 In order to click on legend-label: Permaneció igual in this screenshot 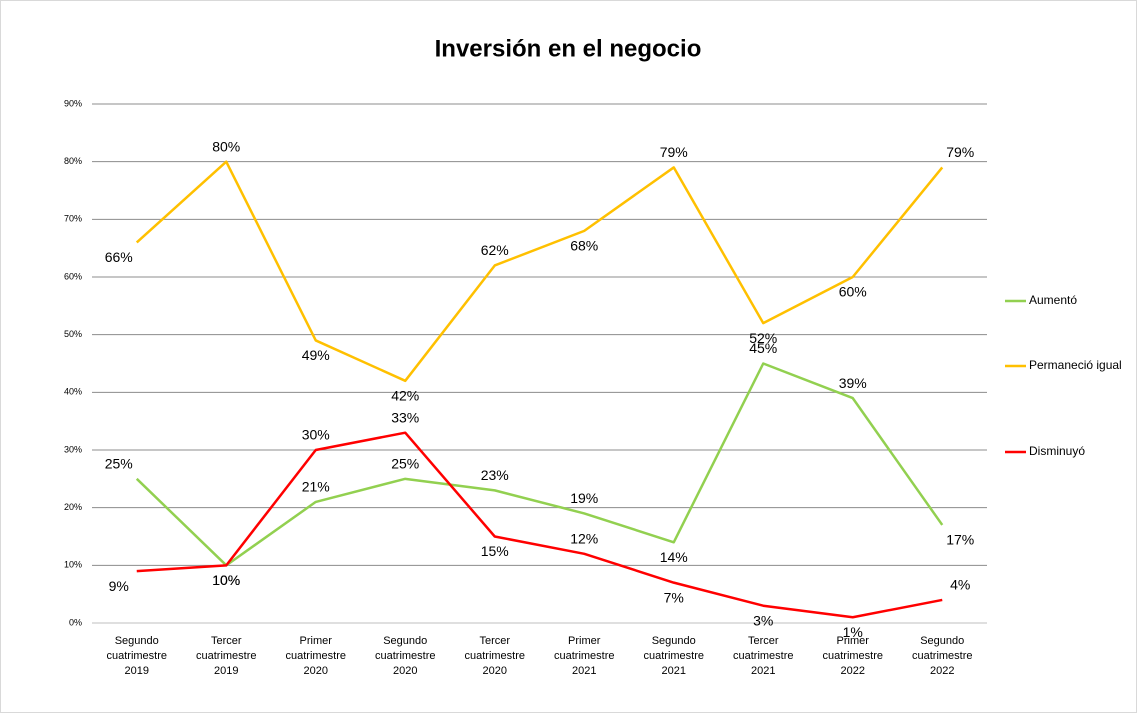, I will do `click(1075, 365)`.